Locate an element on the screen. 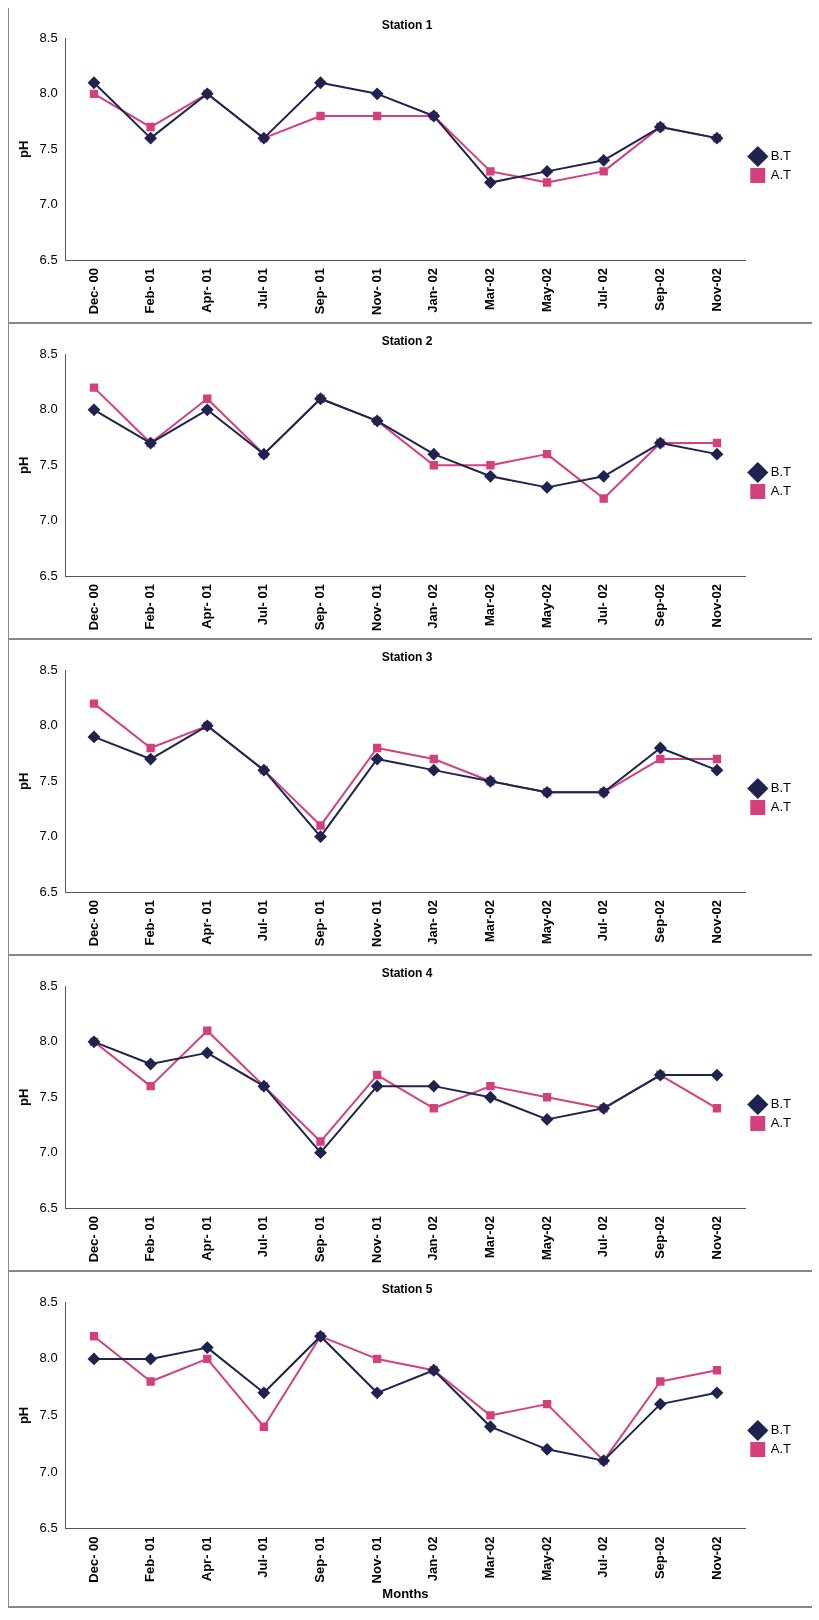 This screenshot has height=1620, width=819. x-tick-label: Nov-02 is located at coordinates (716, 1558).